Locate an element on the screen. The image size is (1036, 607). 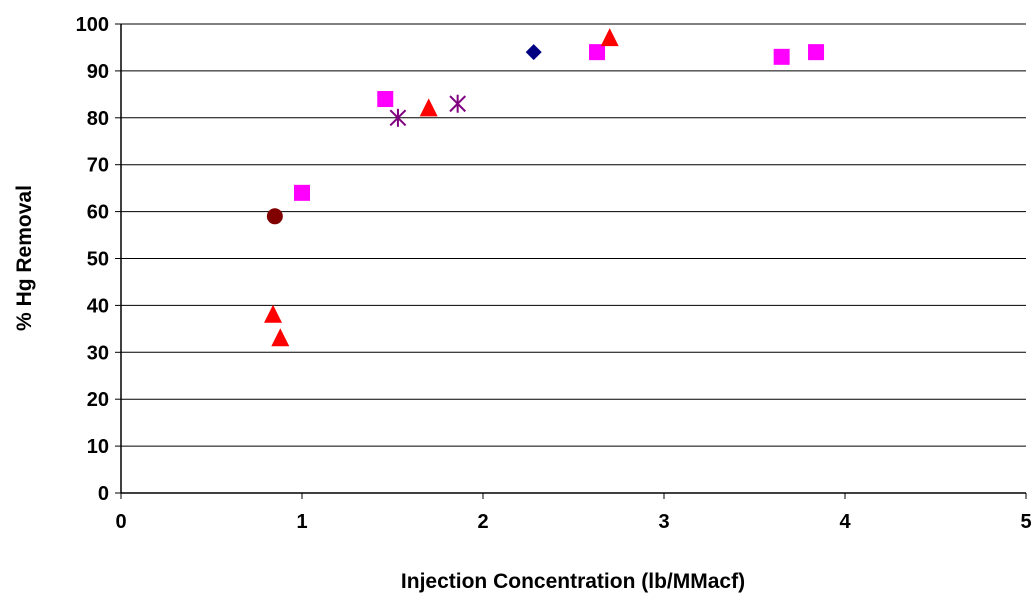
x-tick-label-0: 0 is located at coordinates (120, 522).